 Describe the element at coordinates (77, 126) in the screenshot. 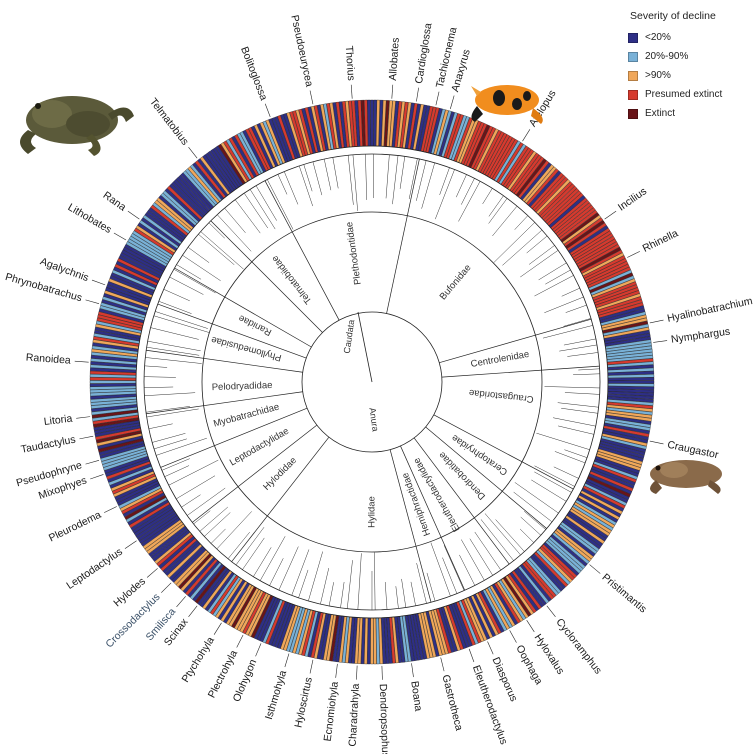

I see `frog-photo` at that location.